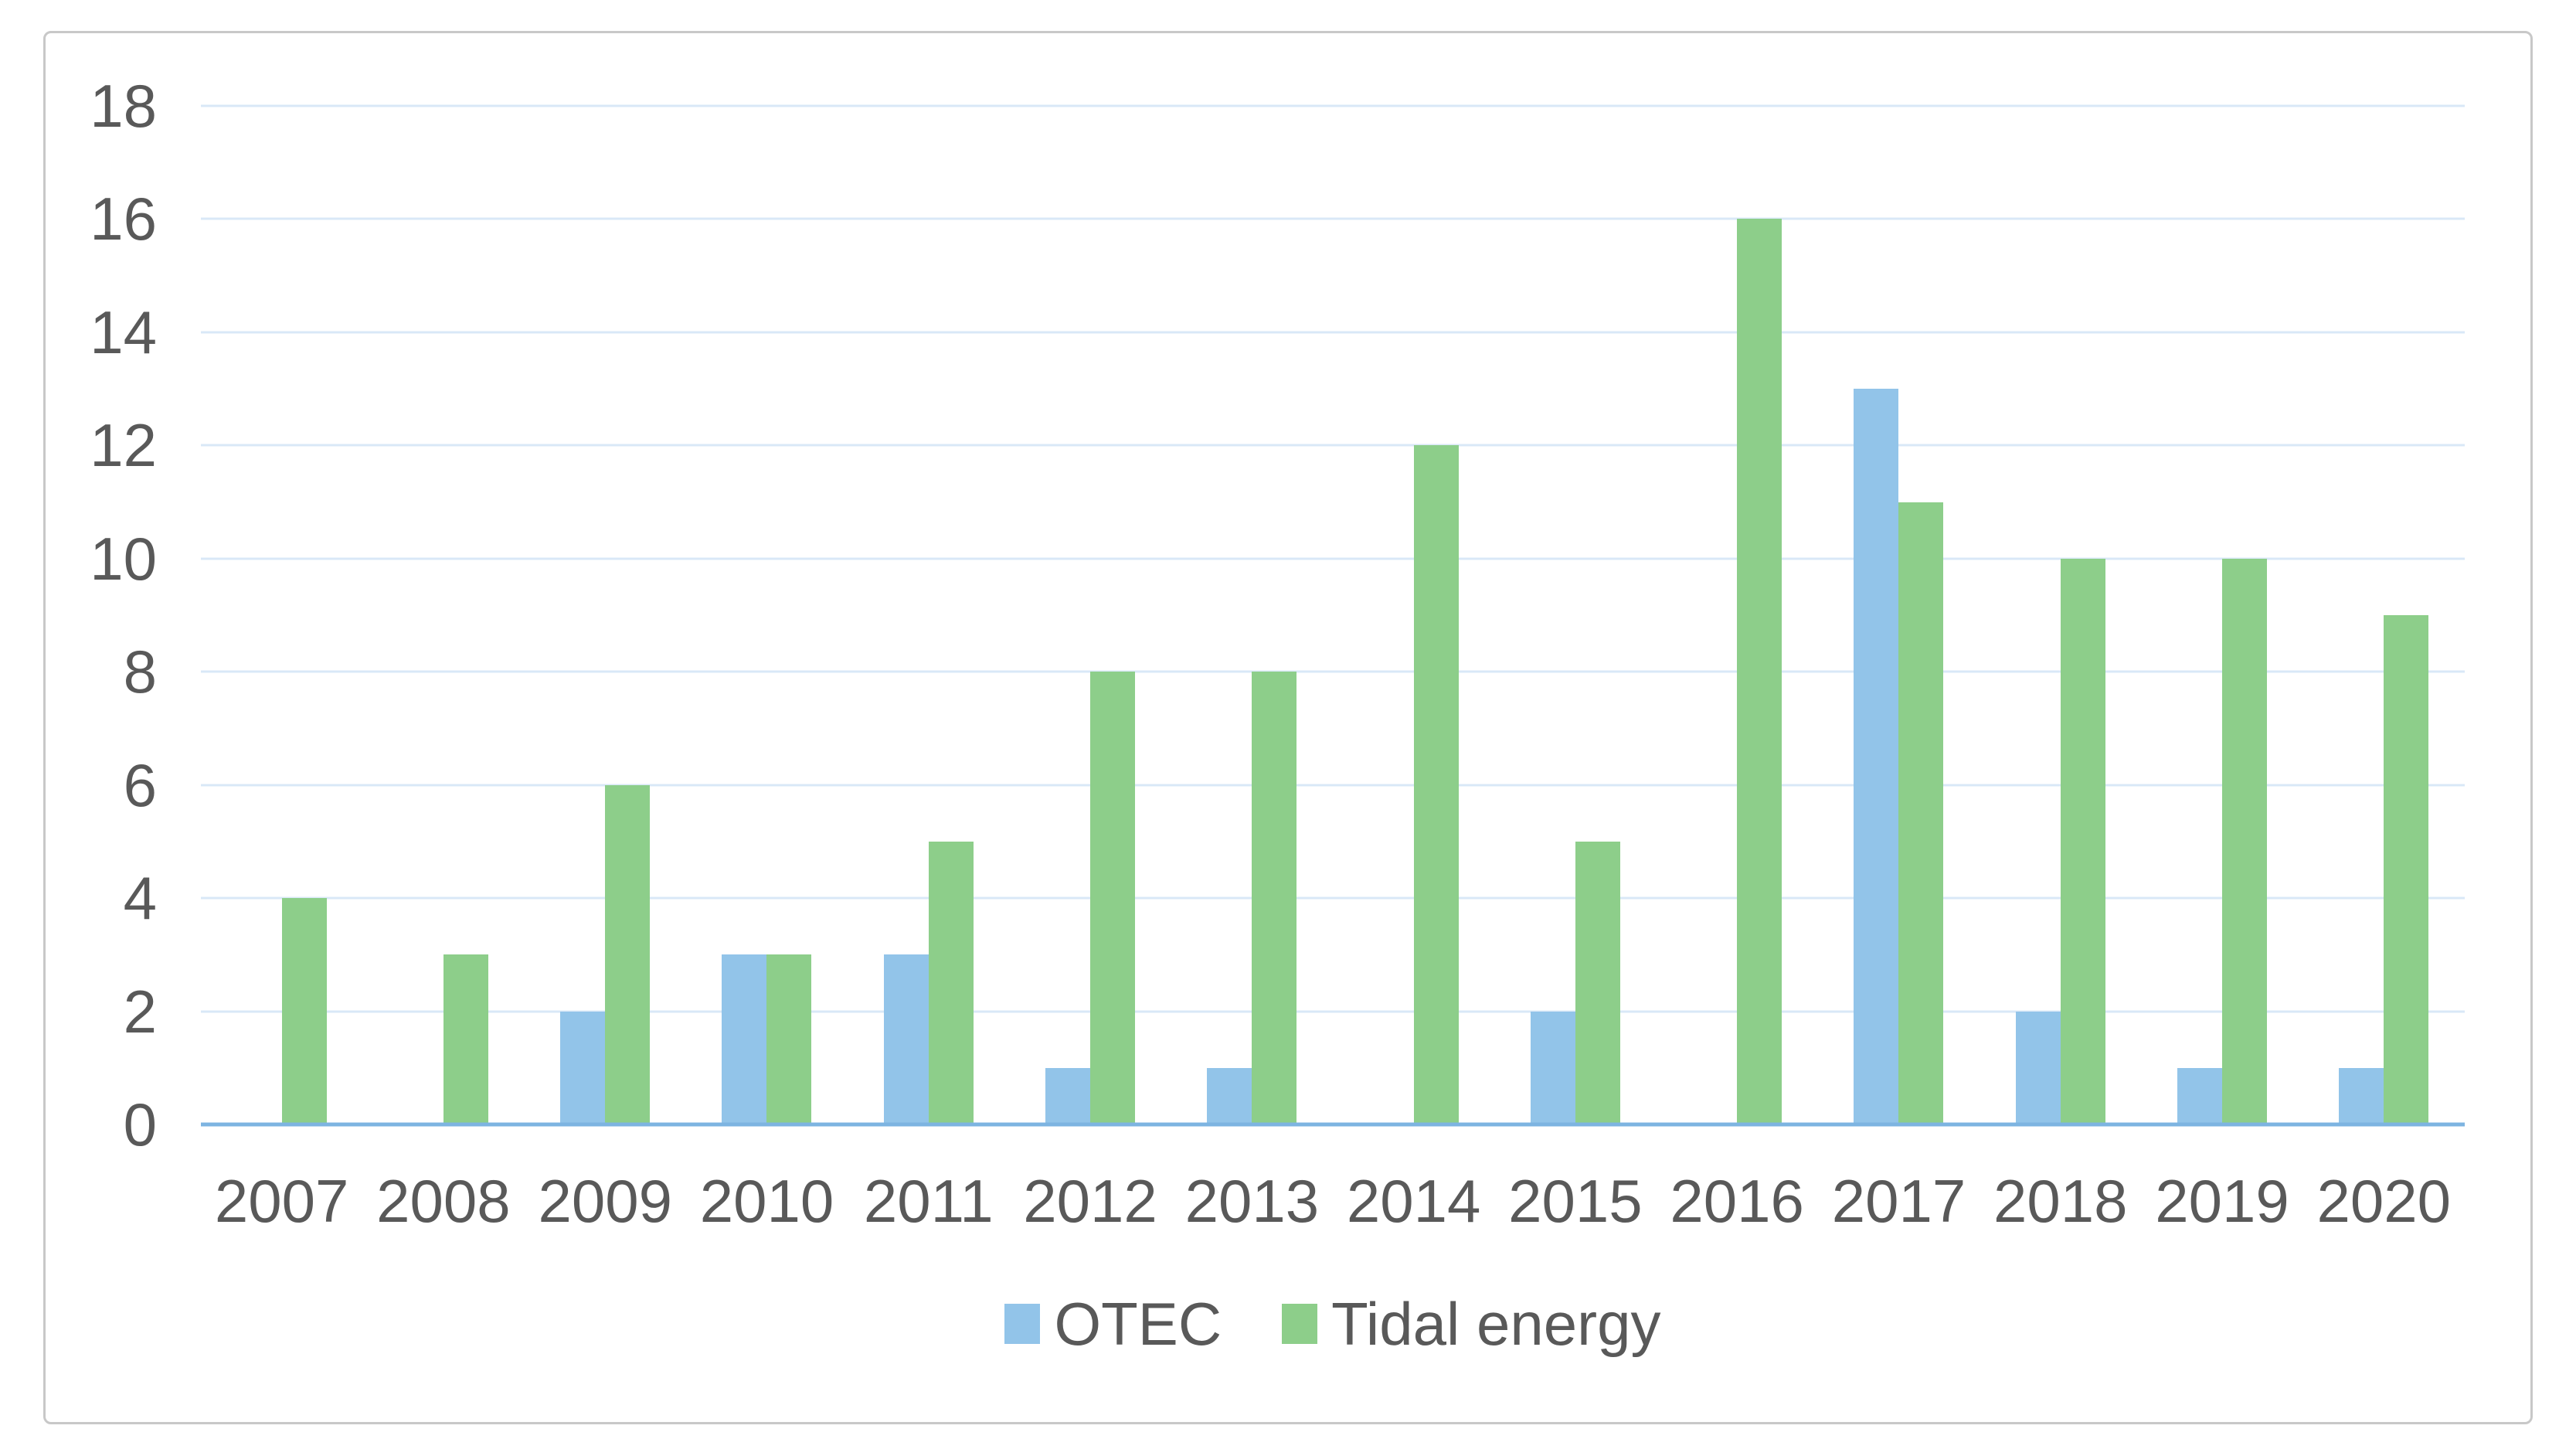 This screenshot has width=2576, height=1456. Describe the element at coordinates (1300, 1324) in the screenshot. I see `legend-marker-tidal-energy` at that location.